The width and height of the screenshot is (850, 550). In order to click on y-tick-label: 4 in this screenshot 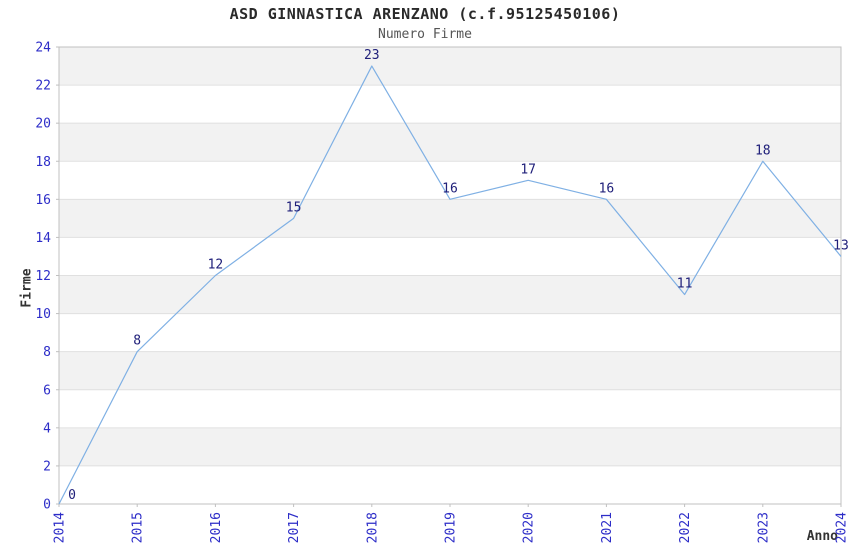, I will do `click(47, 428)`.